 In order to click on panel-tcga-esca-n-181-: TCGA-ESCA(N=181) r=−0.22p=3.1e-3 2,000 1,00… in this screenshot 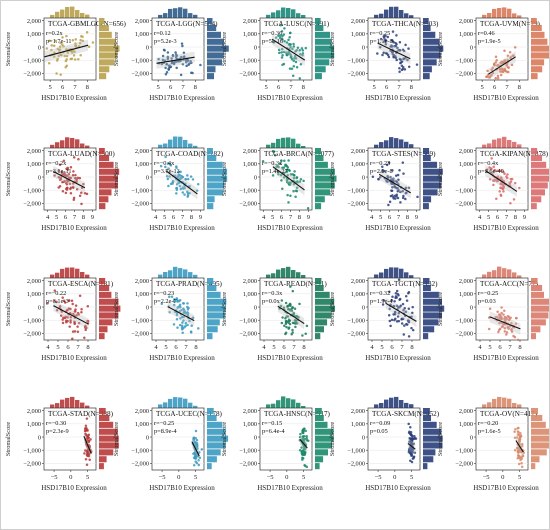, I will do `click(63, 314)`.